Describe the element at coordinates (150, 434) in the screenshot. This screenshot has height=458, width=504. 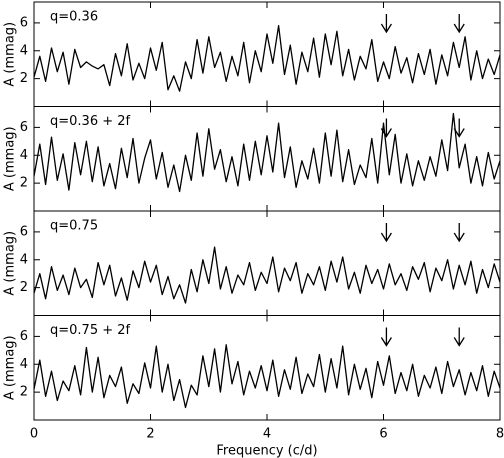
I see `x-tick-label: 2` at that location.